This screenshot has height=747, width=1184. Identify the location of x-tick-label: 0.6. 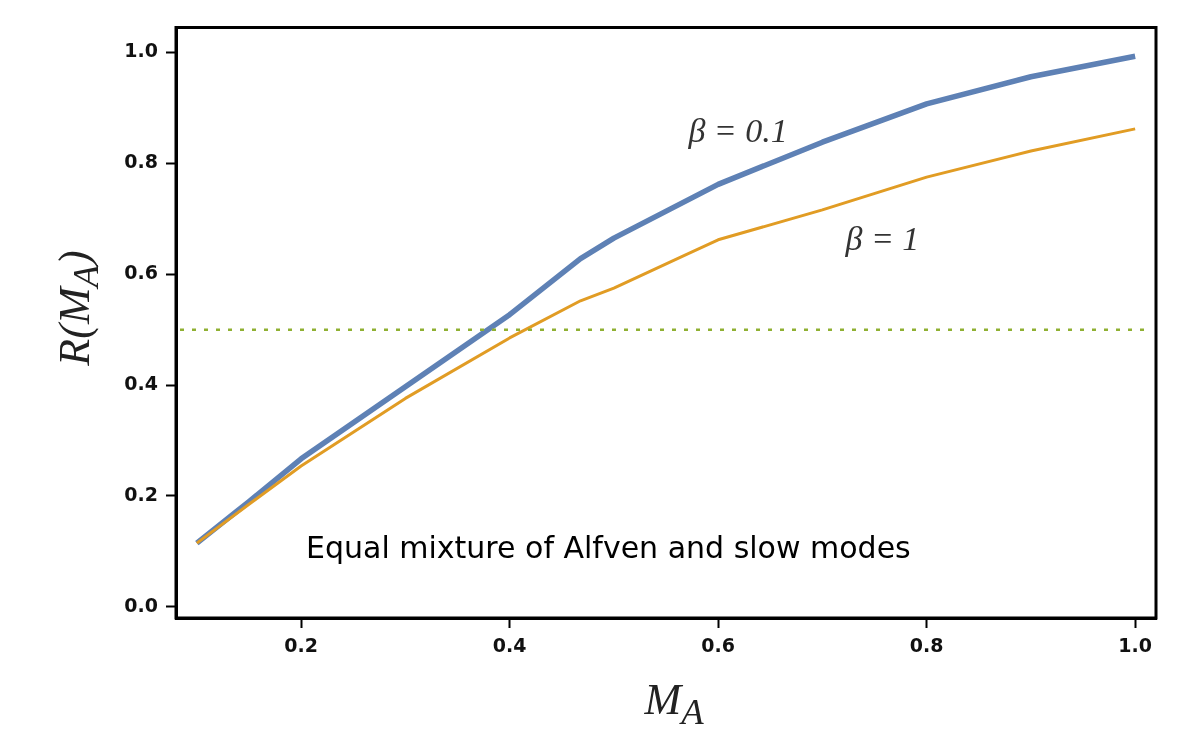
(718, 645).